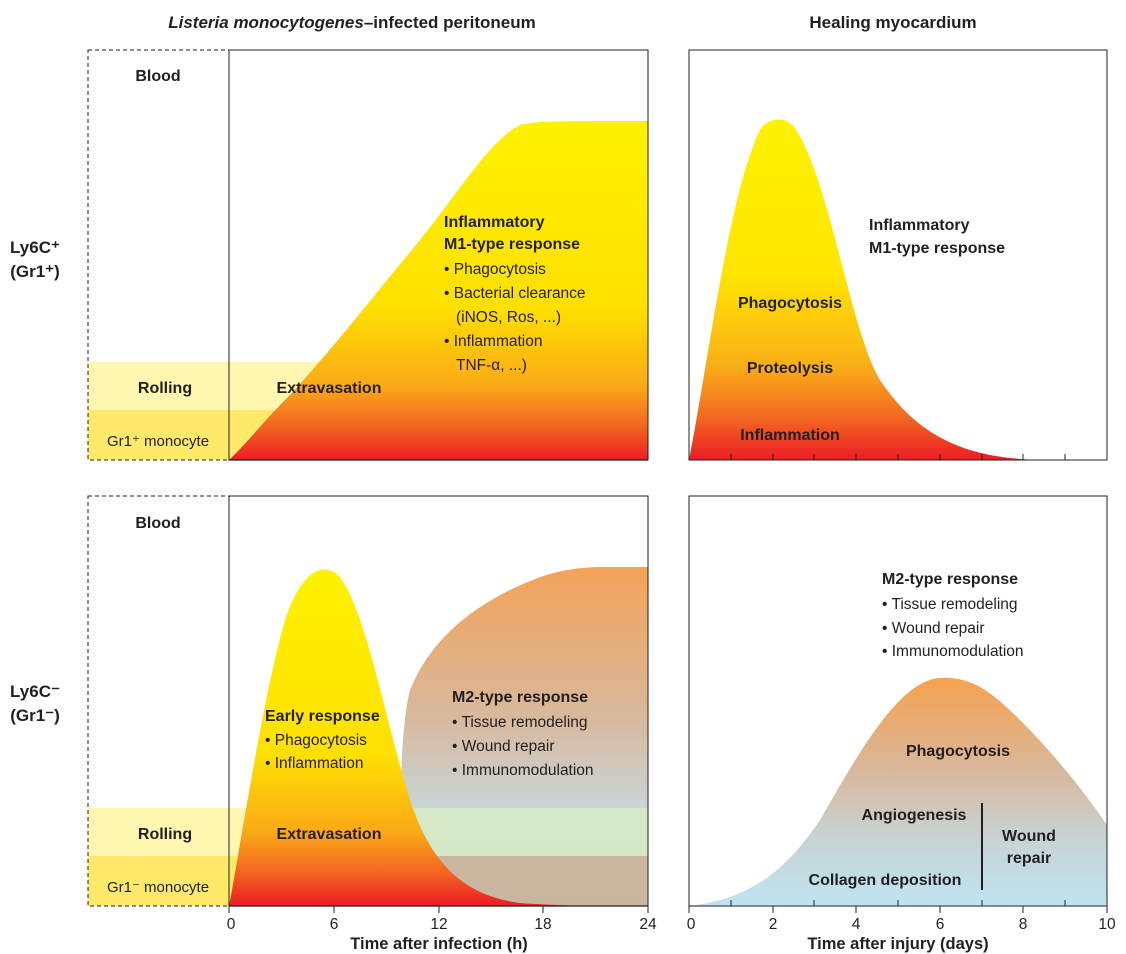  What do you see at coordinates (950, 579) in the screenshot?
I see `myo-m2-title: M2-type response` at bounding box center [950, 579].